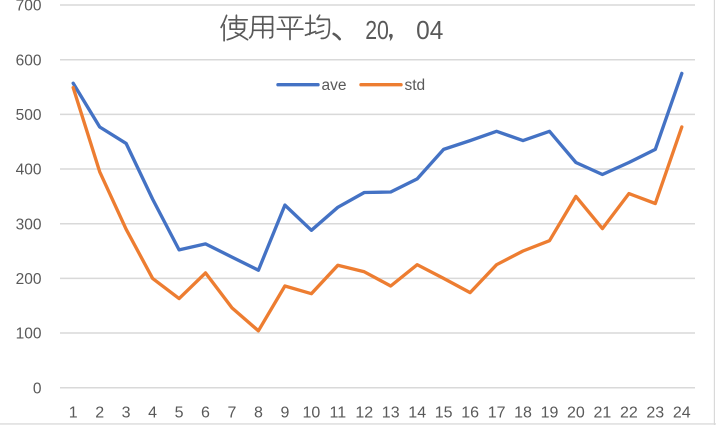  Describe the element at coordinates (29, 224) in the screenshot. I see `svg-text: 300` at that location.